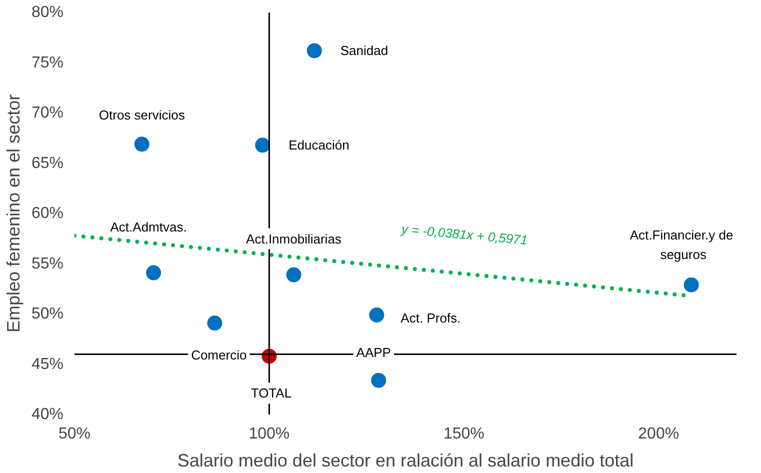  Describe the element at coordinates (47, 12) in the screenshot. I see `y-tick-label: 80%` at that location.